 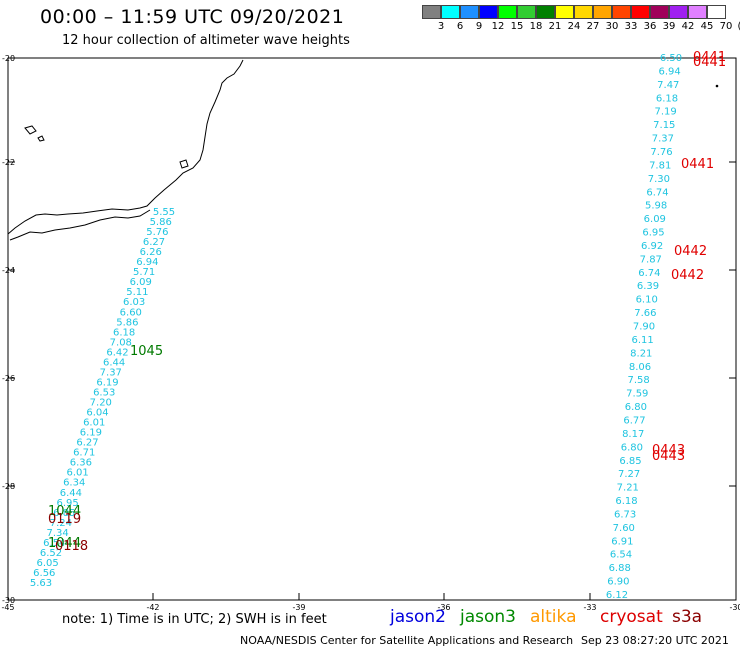 What do you see at coordinates (41, 138) in the screenshot?
I see `lake` at bounding box center [41, 138].